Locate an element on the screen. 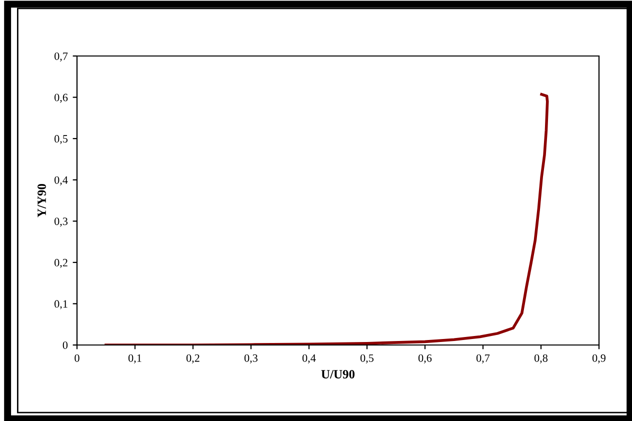 The width and height of the screenshot is (632, 421). x-tick-label: 0,5 is located at coordinates (367, 359).